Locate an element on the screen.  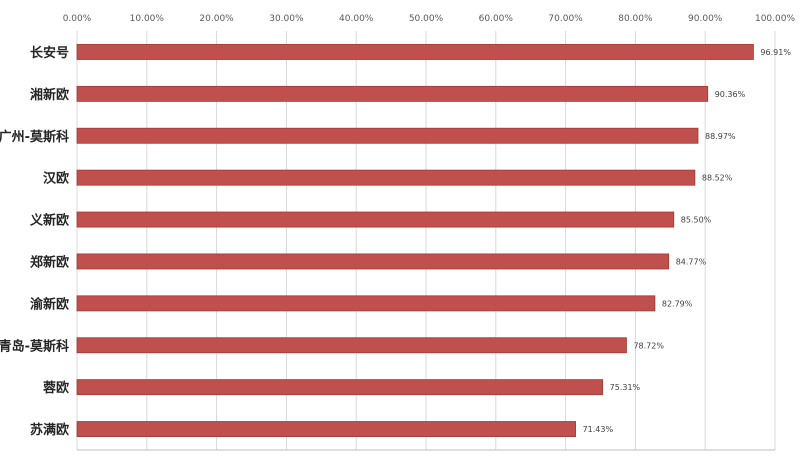
data-label: 85.50% is located at coordinates (696, 220).